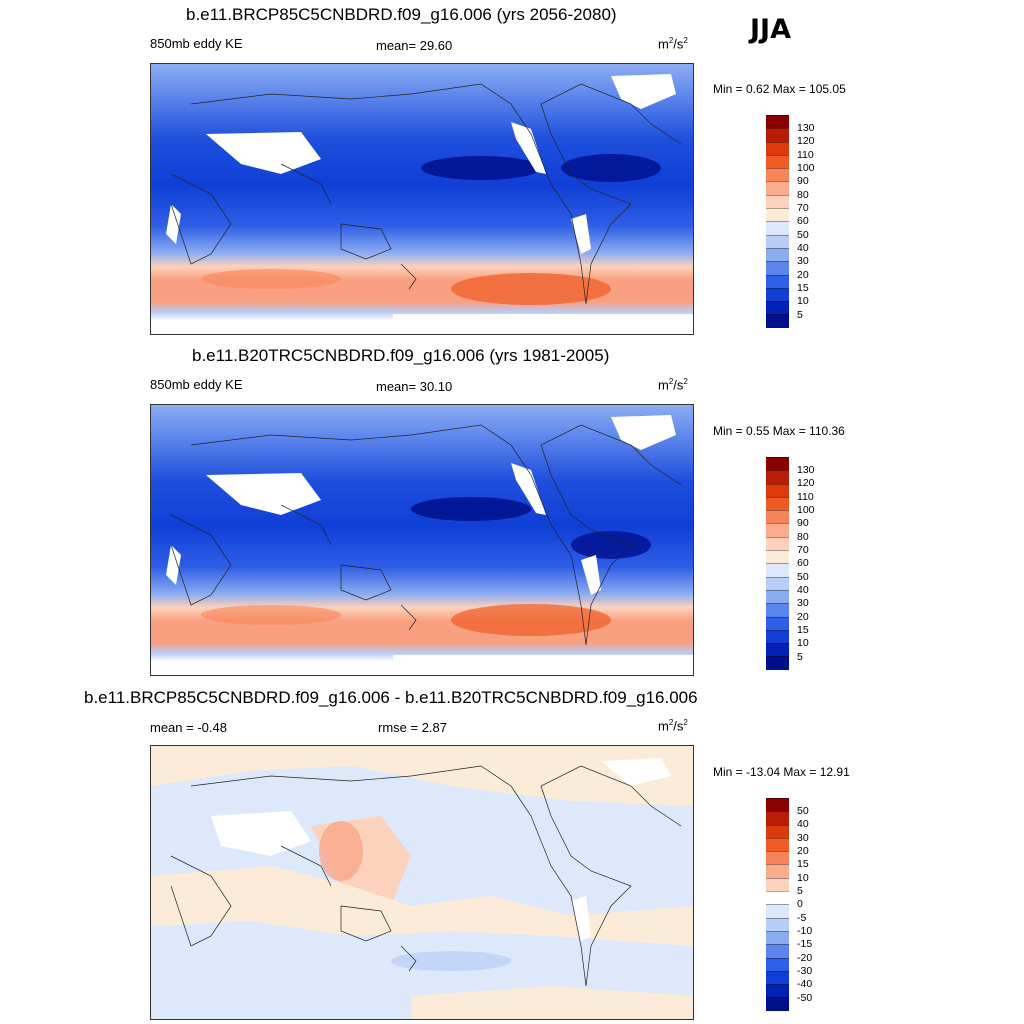  I want to click on colorbar-tick-label: -30, so click(805, 971).